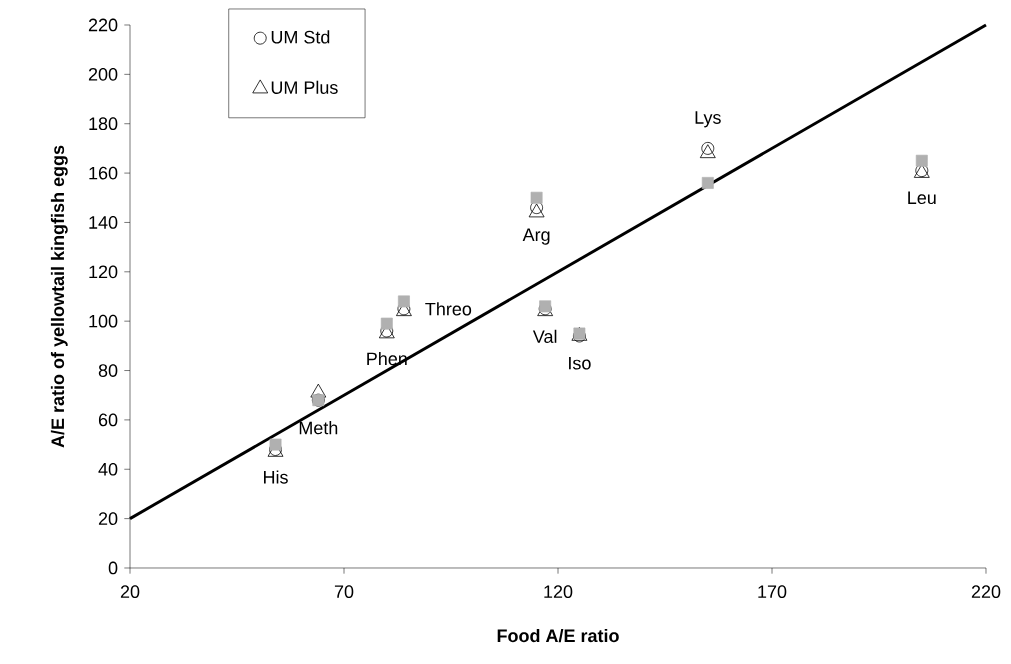 This screenshot has width=1011, height=664. Describe the element at coordinates (103, 272) in the screenshot. I see `y-tick-label: 120` at that location.